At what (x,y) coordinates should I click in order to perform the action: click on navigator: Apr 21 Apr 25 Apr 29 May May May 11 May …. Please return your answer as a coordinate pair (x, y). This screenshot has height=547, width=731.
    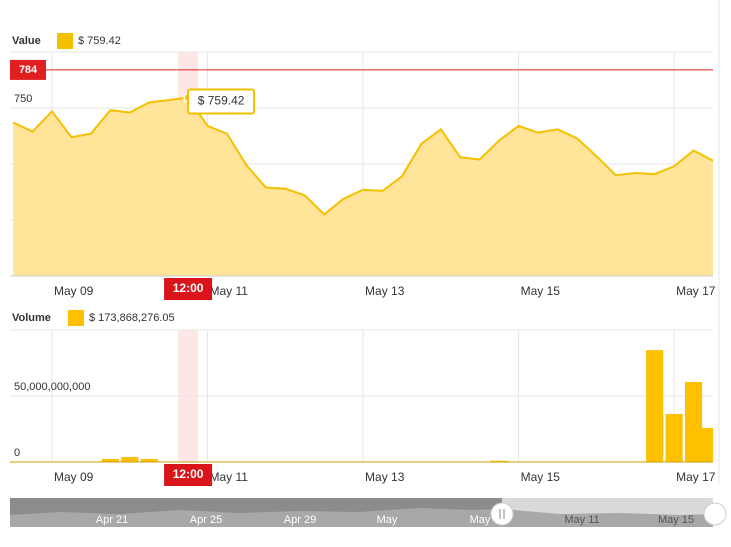
    Looking at the image, I should click on (368, 512).